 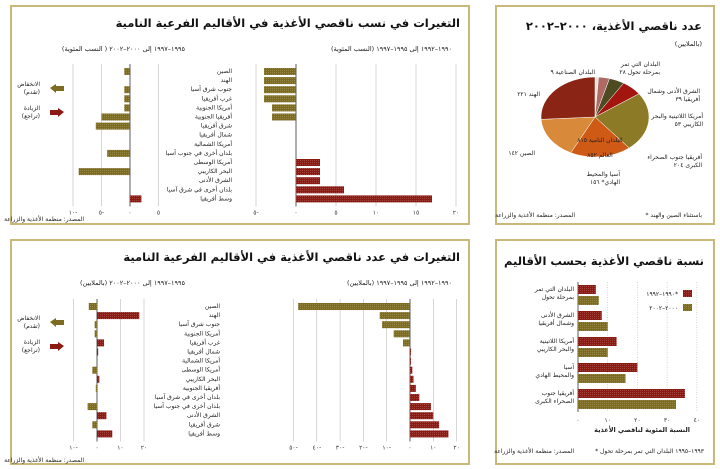 I want to click on category-label: البلدان التي تمر بمرحلة تحول, so click(x=554, y=293).